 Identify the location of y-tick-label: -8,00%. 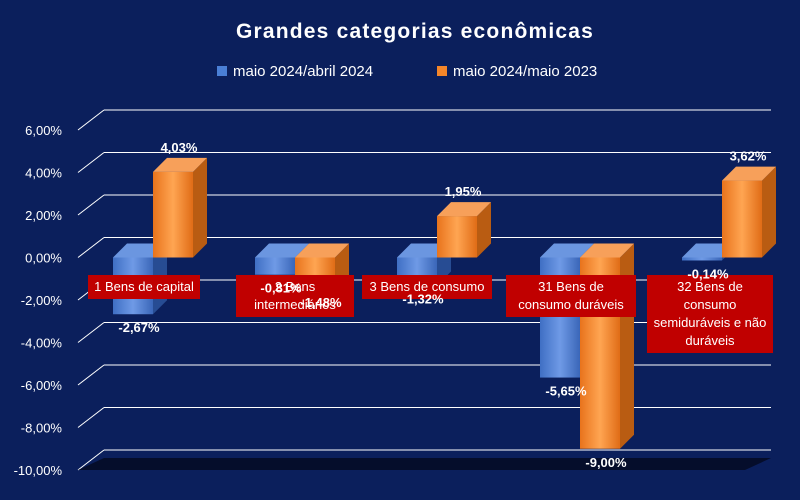
(42, 428).